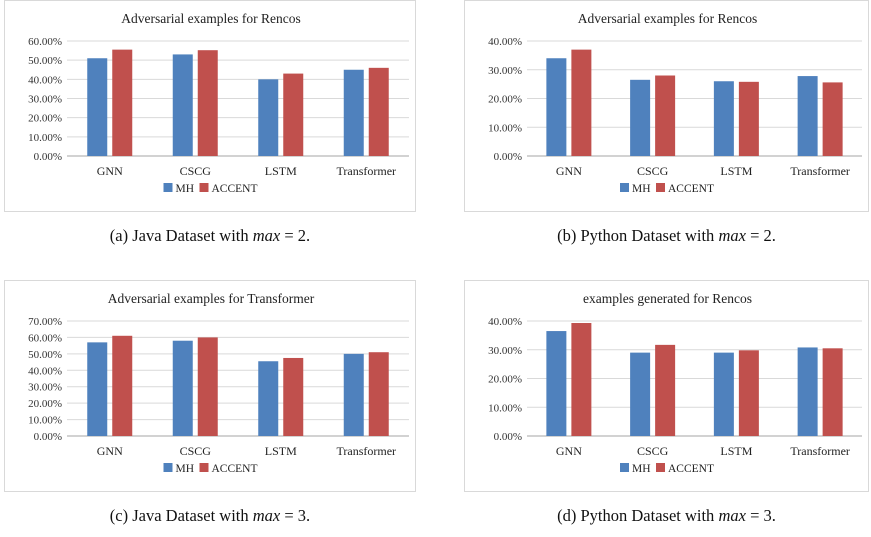 This screenshot has height=537, width=871. I want to click on y-tick-label: 60.00%, so click(45, 338).